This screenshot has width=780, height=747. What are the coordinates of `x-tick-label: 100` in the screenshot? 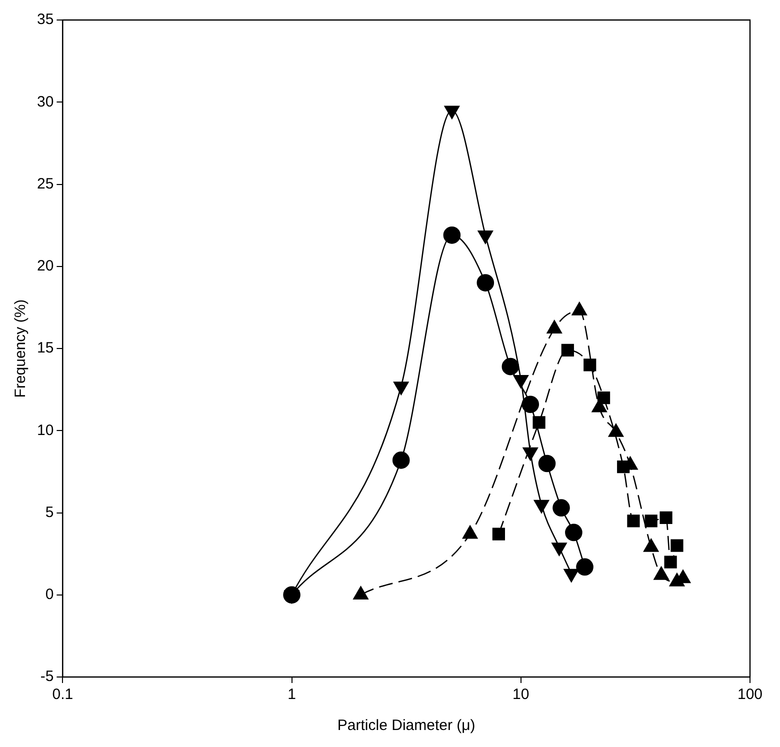 It's located at (750, 695).